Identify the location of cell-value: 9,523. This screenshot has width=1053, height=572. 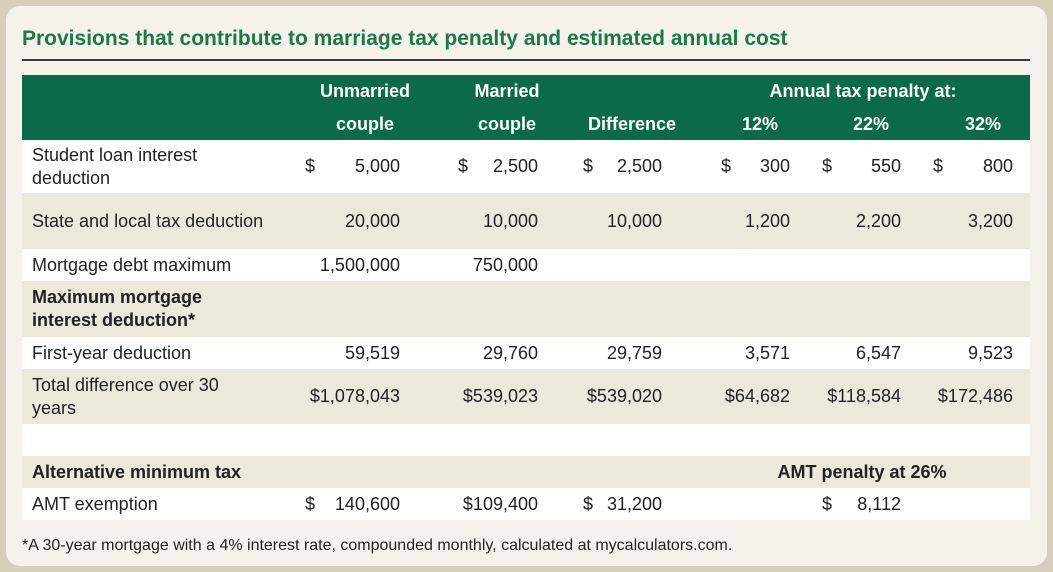
(990, 352).